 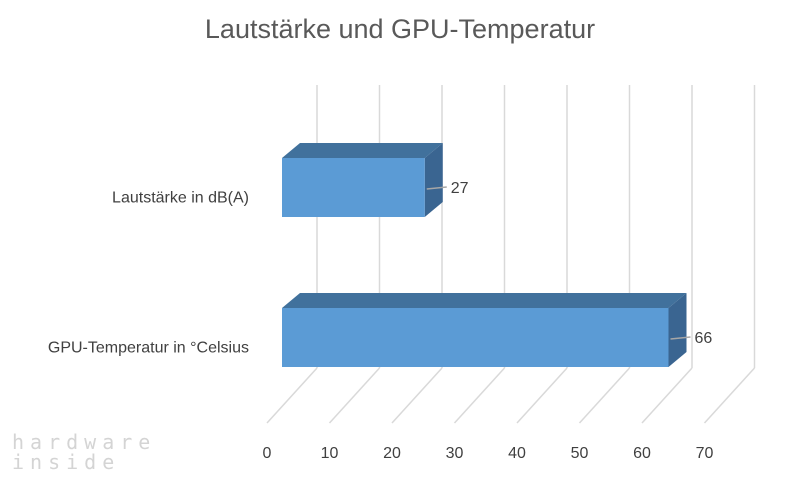 What do you see at coordinates (66, 462) in the screenshot?
I see `watermark-line-2: inside` at bounding box center [66, 462].